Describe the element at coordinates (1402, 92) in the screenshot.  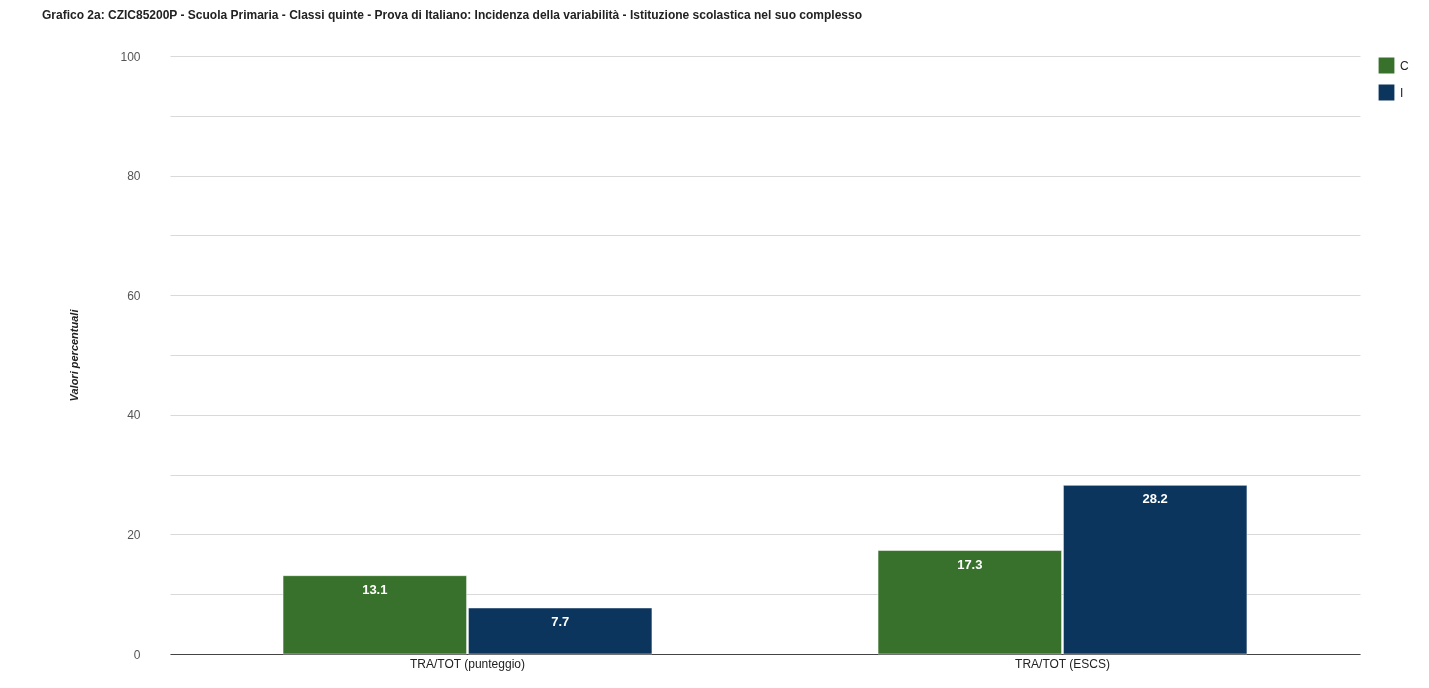
I see `legend-label: I` at that location.